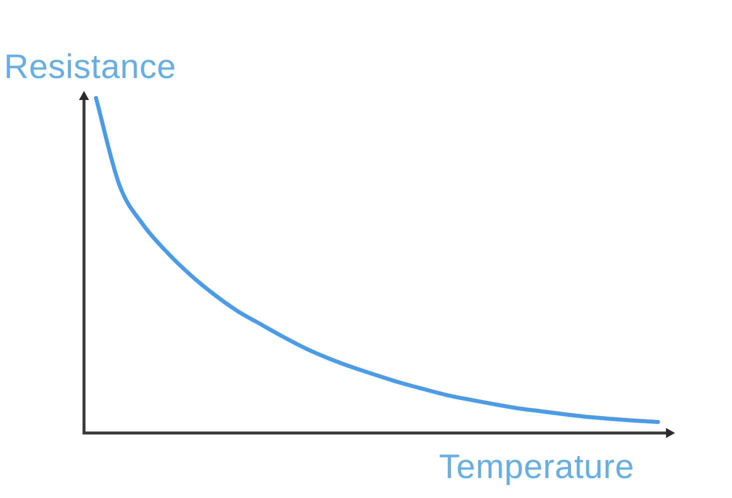  I want to click on x-axis-title: Temperature, so click(536, 467).